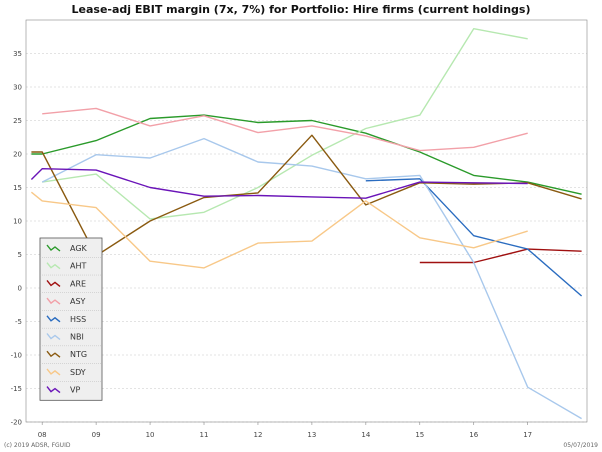 The width and height of the screenshot is (602, 452). What do you see at coordinates (527, 435) in the screenshot?
I see `x-tick-label: 17` at bounding box center [527, 435].